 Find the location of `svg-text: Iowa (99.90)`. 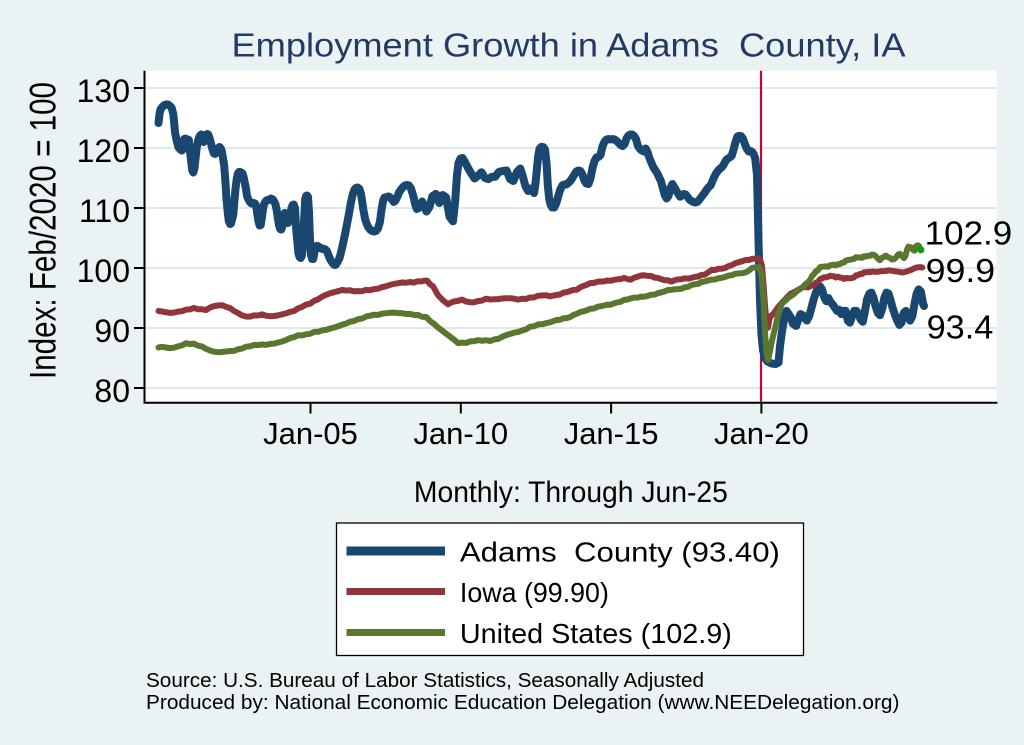

svg-text: Iowa (99.90) is located at coordinates (534, 592).